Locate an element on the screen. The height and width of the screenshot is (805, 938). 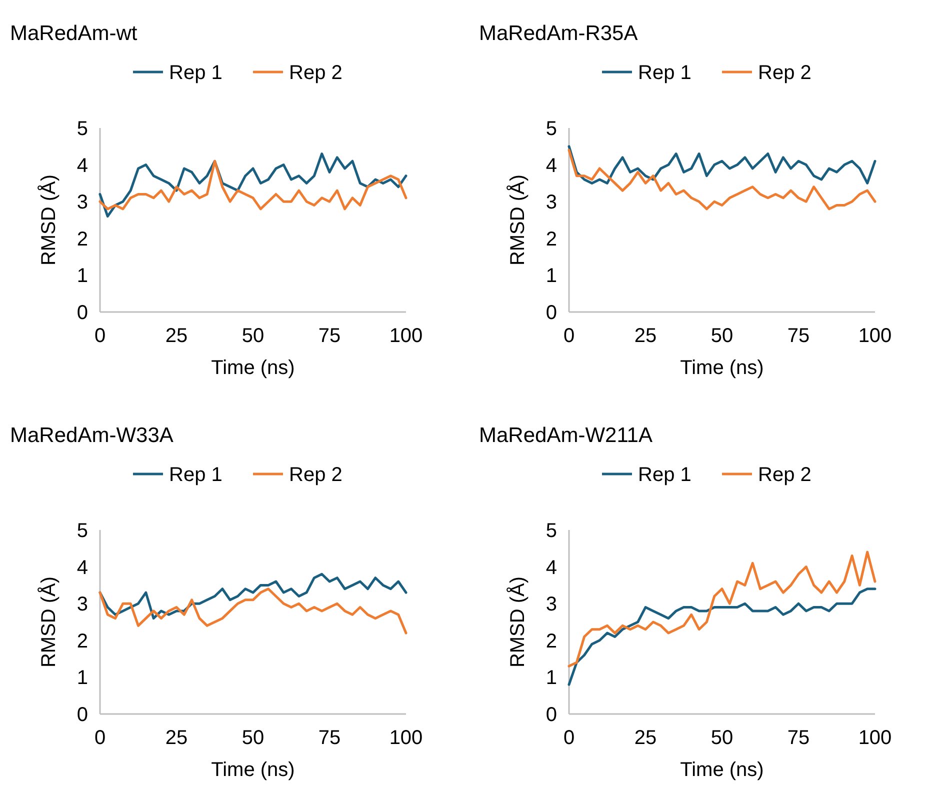
chart-title: MaRedAm-W211A is located at coordinates (565, 435).